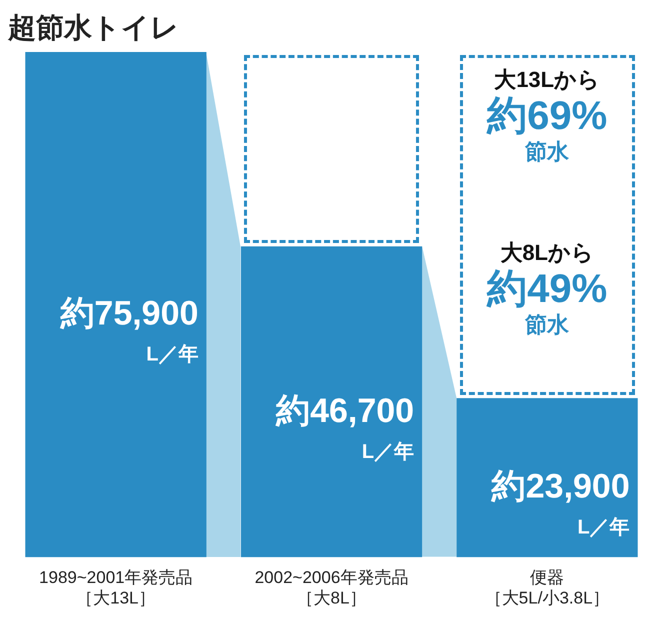  I want to click on annotation: 約49%, so click(547, 289).